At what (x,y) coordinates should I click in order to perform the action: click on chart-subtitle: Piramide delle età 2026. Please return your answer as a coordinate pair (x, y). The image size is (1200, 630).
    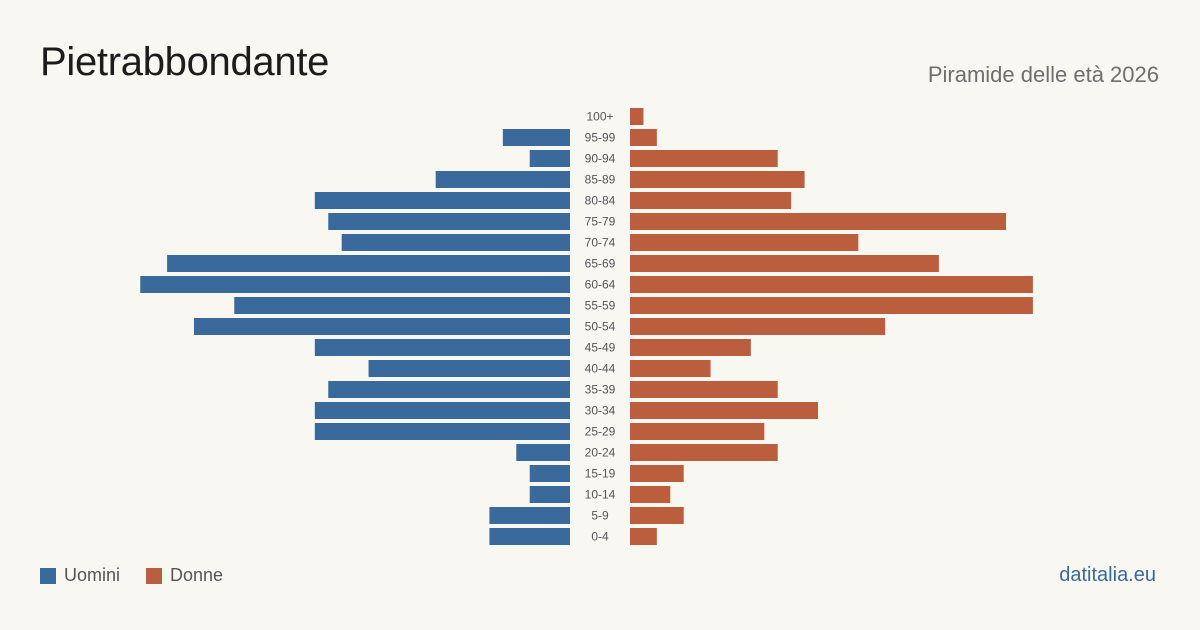
    Looking at the image, I should click on (1043, 74).